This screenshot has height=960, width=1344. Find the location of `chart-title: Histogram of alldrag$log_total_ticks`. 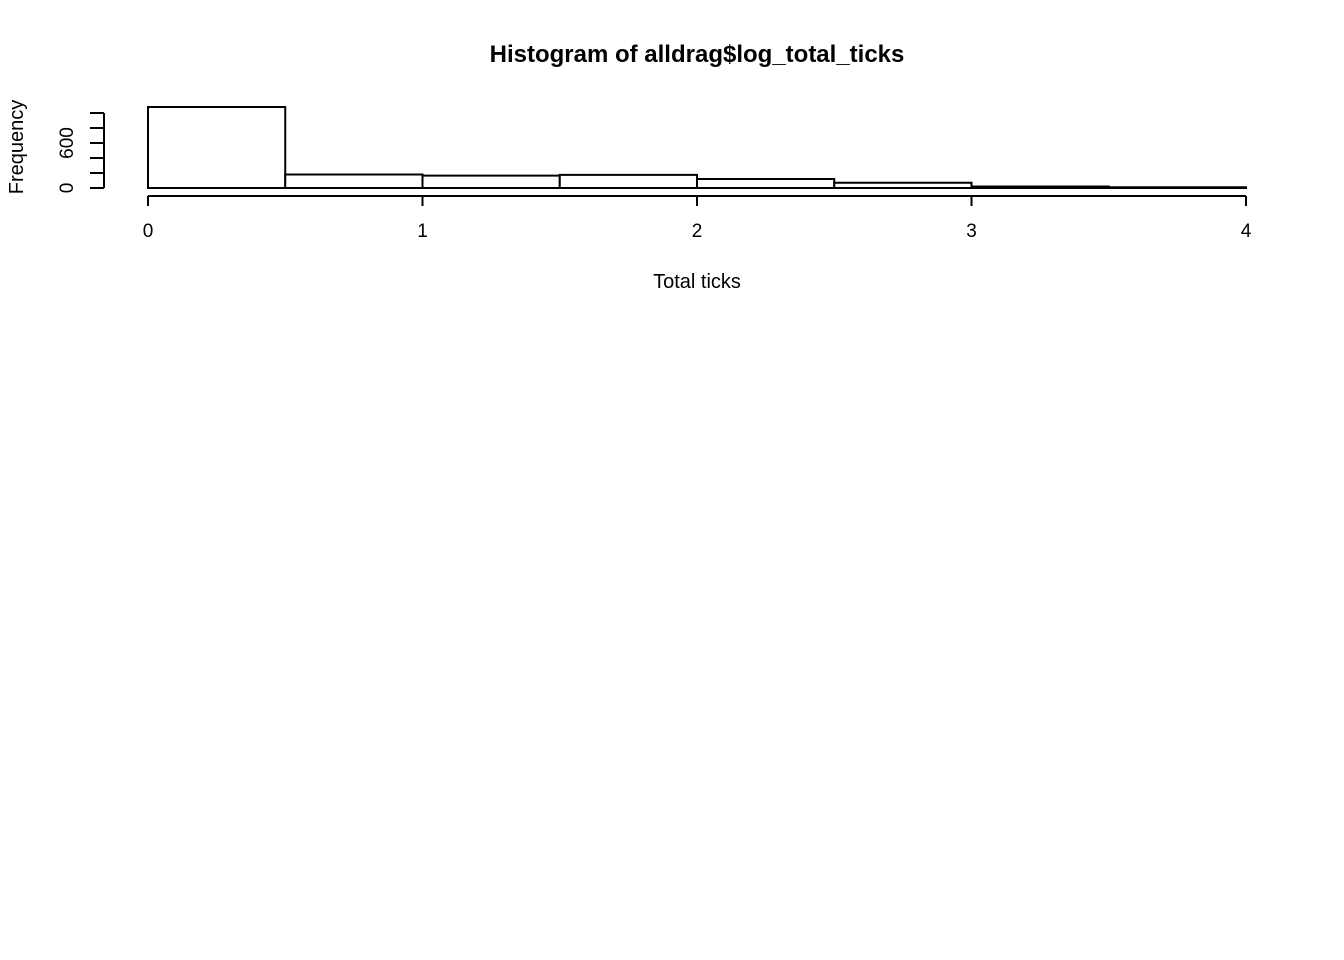

chart-title: Histogram of alldrag$log_total_ticks is located at coordinates (697, 54).